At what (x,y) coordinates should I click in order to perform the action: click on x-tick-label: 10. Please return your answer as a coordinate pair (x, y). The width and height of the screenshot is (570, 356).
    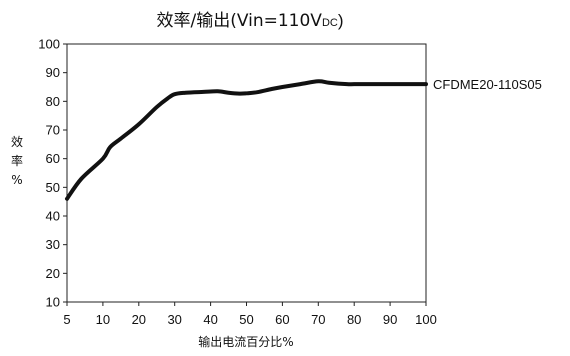
    Looking at the image, I should click on (103, 319).